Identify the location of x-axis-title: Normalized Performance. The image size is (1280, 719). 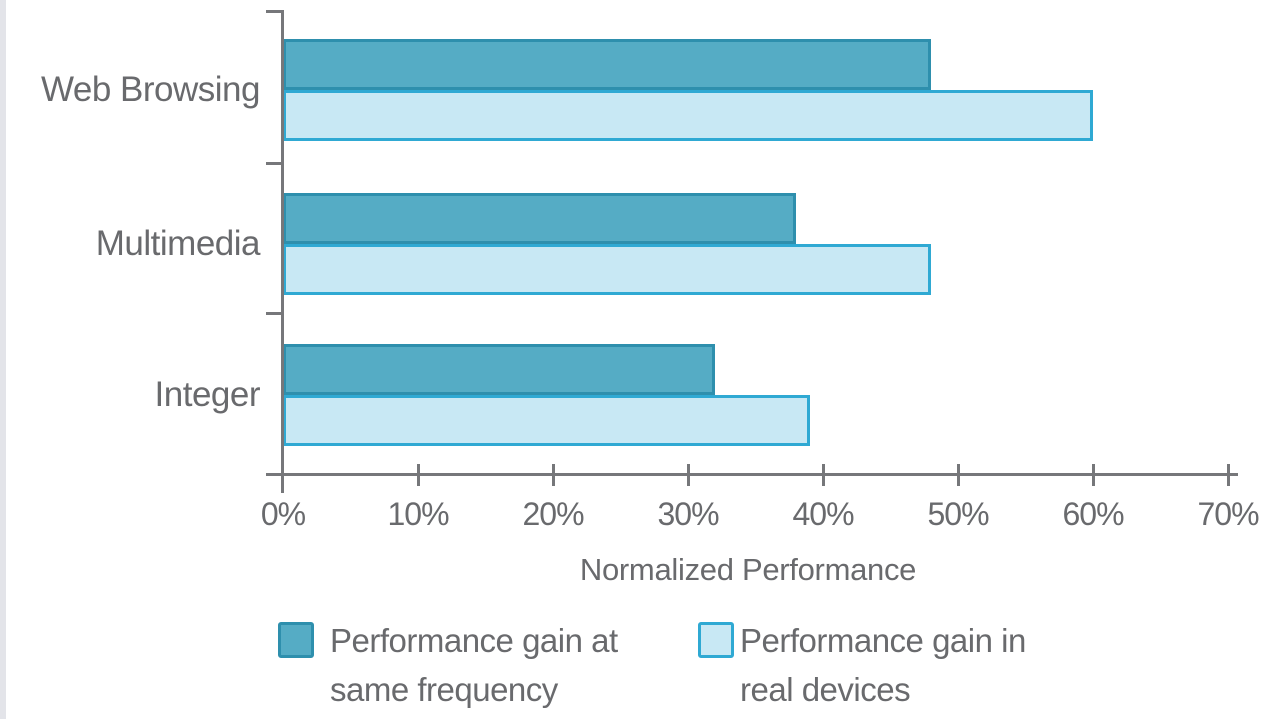
(748, 569).